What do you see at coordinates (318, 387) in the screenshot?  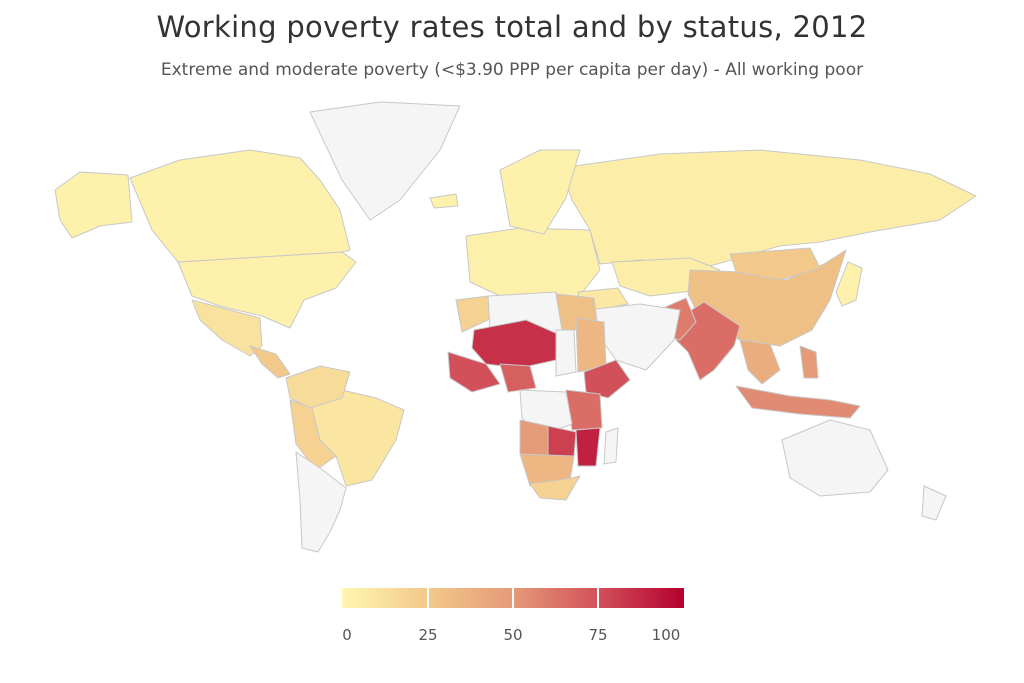 I see `region-colombia-venezuela` at bounding box center [318, 387].